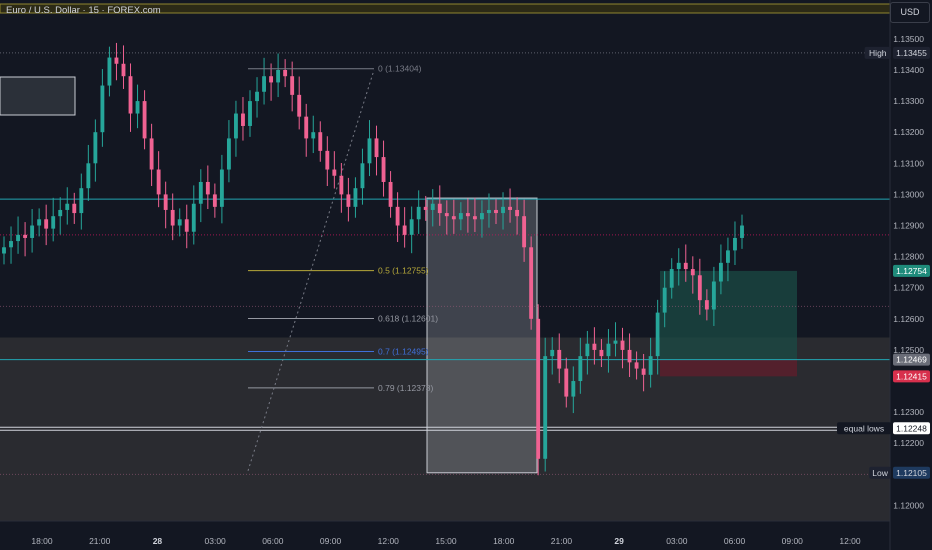 This screenshot has width=932, height=550. Describe the element at coordinates (158, 541) in the screenshot. I see `time-tick-label: 28` at that location.